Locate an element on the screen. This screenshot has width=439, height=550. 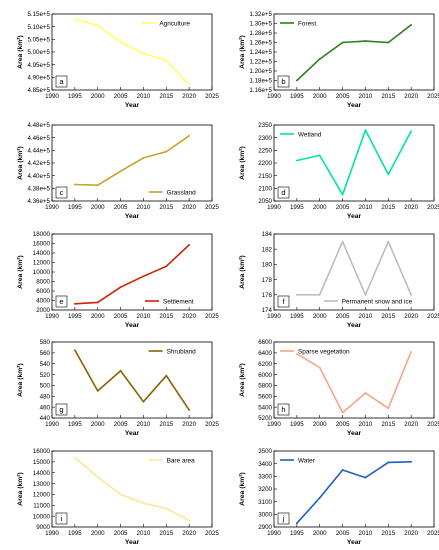
panel-label: f is located at coordinates (283, 301).